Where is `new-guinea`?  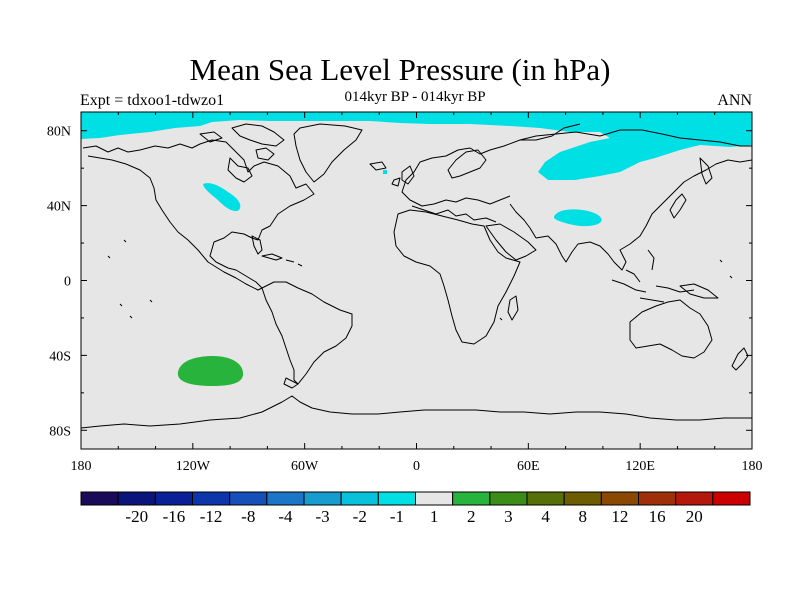 new-guinea is located at coordinates (699, 291).